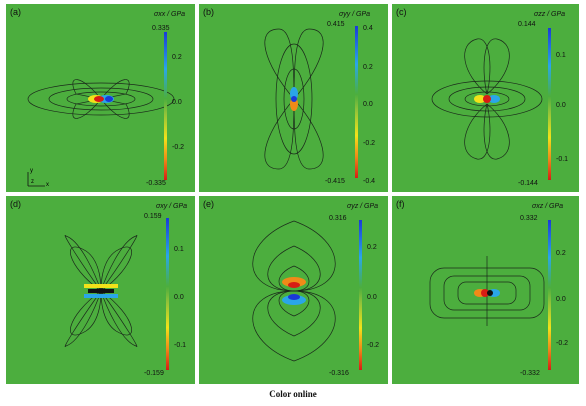 The width and height of the screenshot is (586, 406). Describe the element at coordinates (529, 218) in the screenshot. I see `colorbar-max: 0.332` at that location.